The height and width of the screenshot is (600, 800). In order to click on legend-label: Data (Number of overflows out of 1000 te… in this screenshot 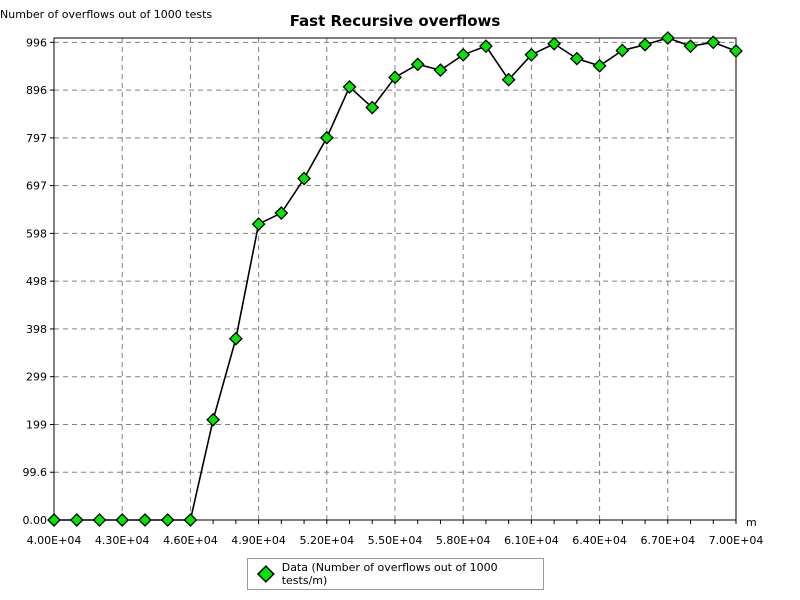, I will do `click(389, 574)`.